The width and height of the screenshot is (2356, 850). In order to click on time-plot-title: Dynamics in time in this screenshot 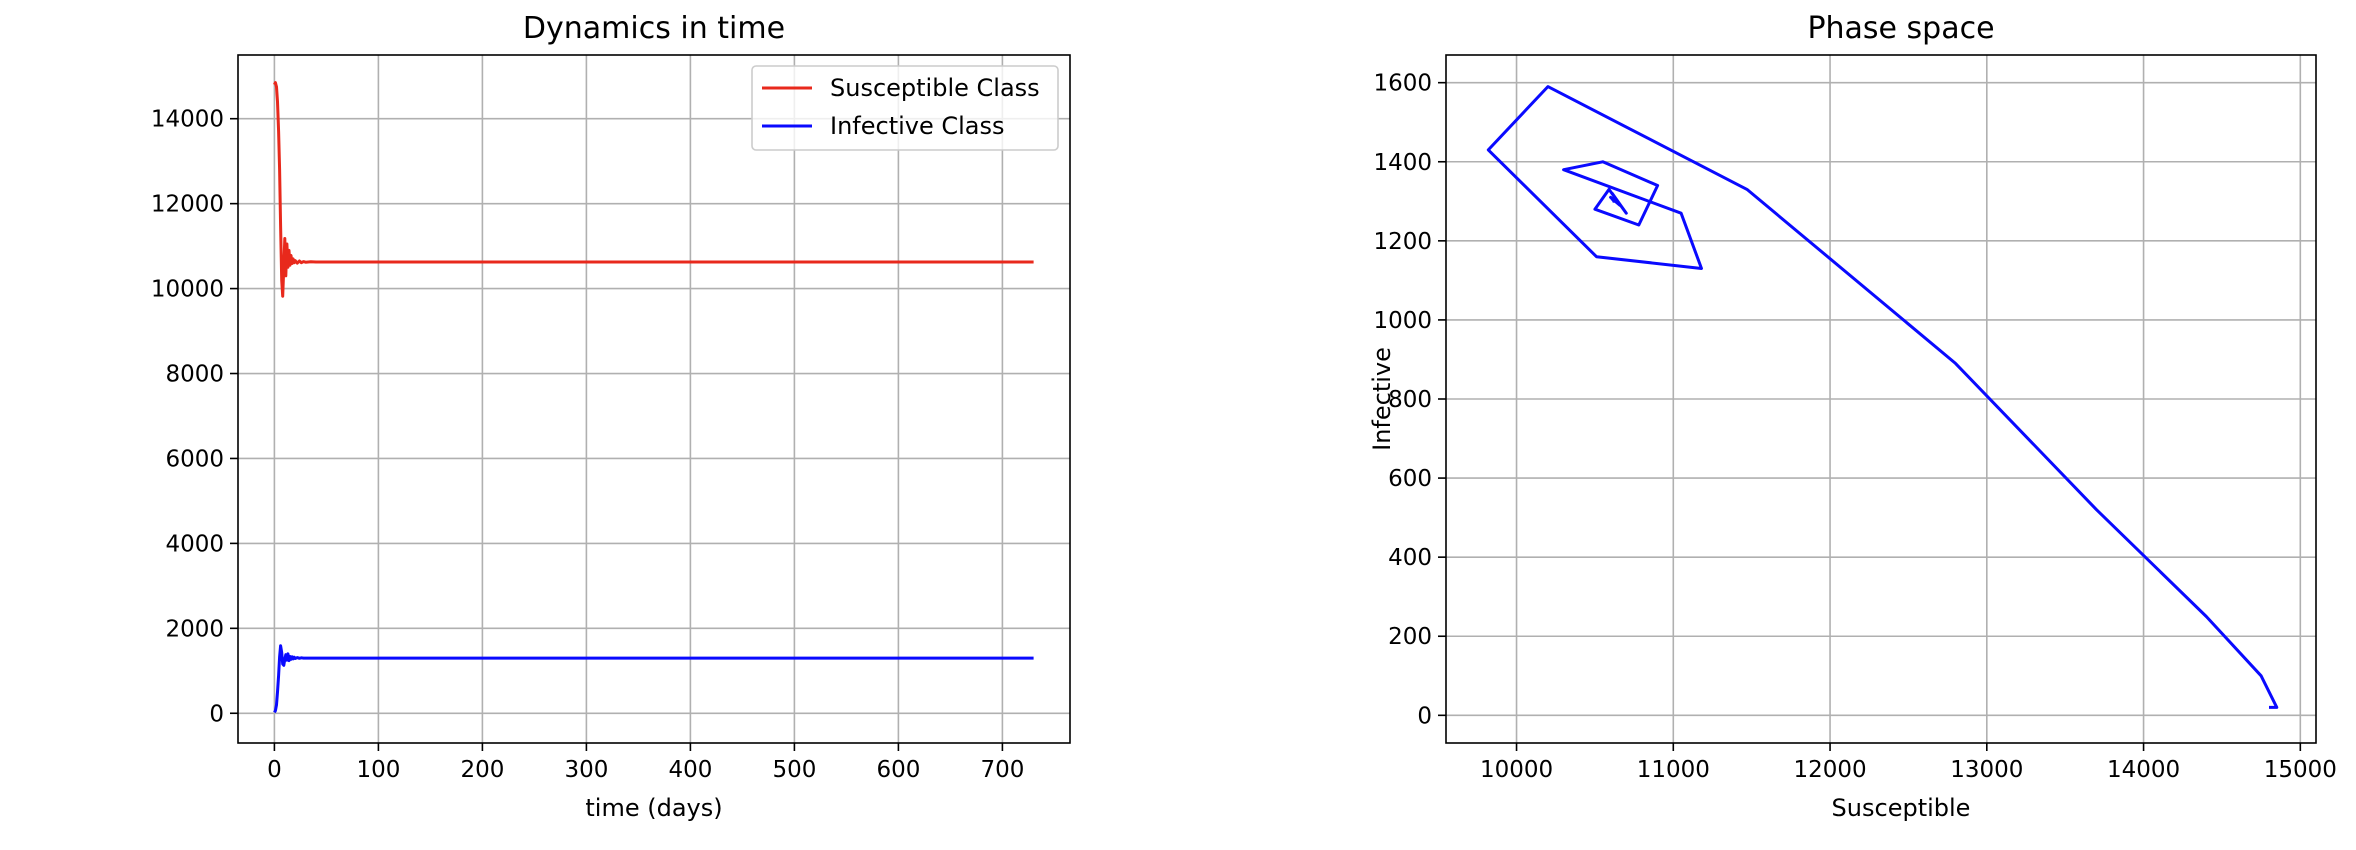, I will do `click(654, 28)`.